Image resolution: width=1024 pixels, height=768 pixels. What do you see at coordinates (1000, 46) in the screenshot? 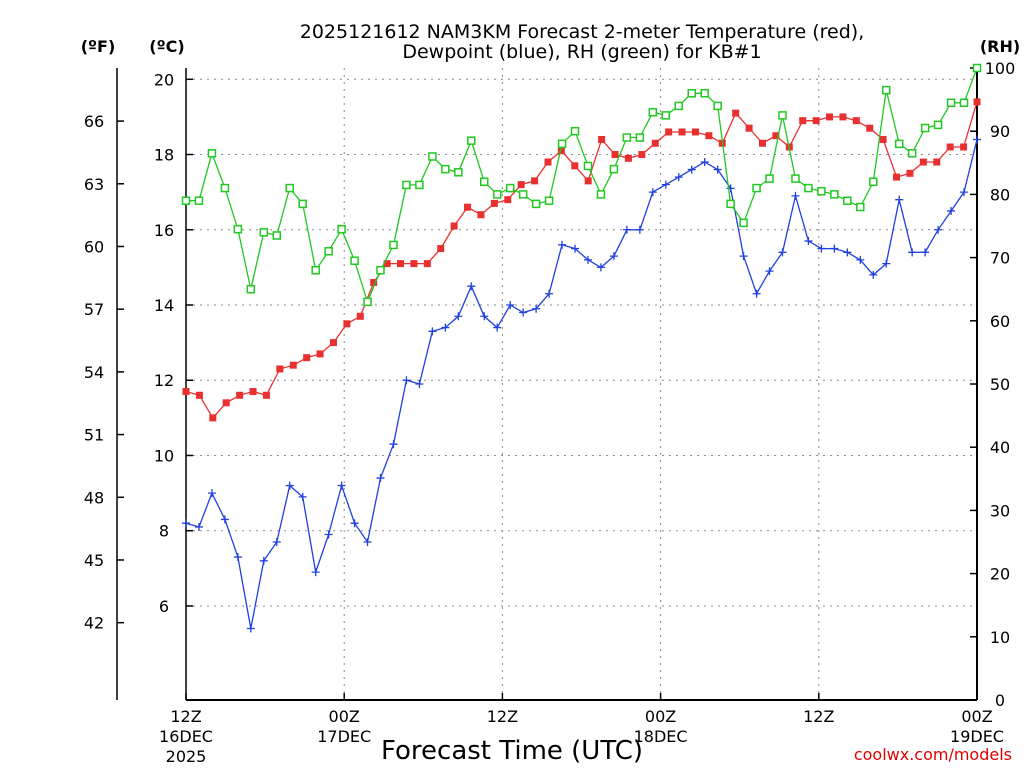
I see `unit-rh-label: (RH)` at bounding box center [1000, 46].